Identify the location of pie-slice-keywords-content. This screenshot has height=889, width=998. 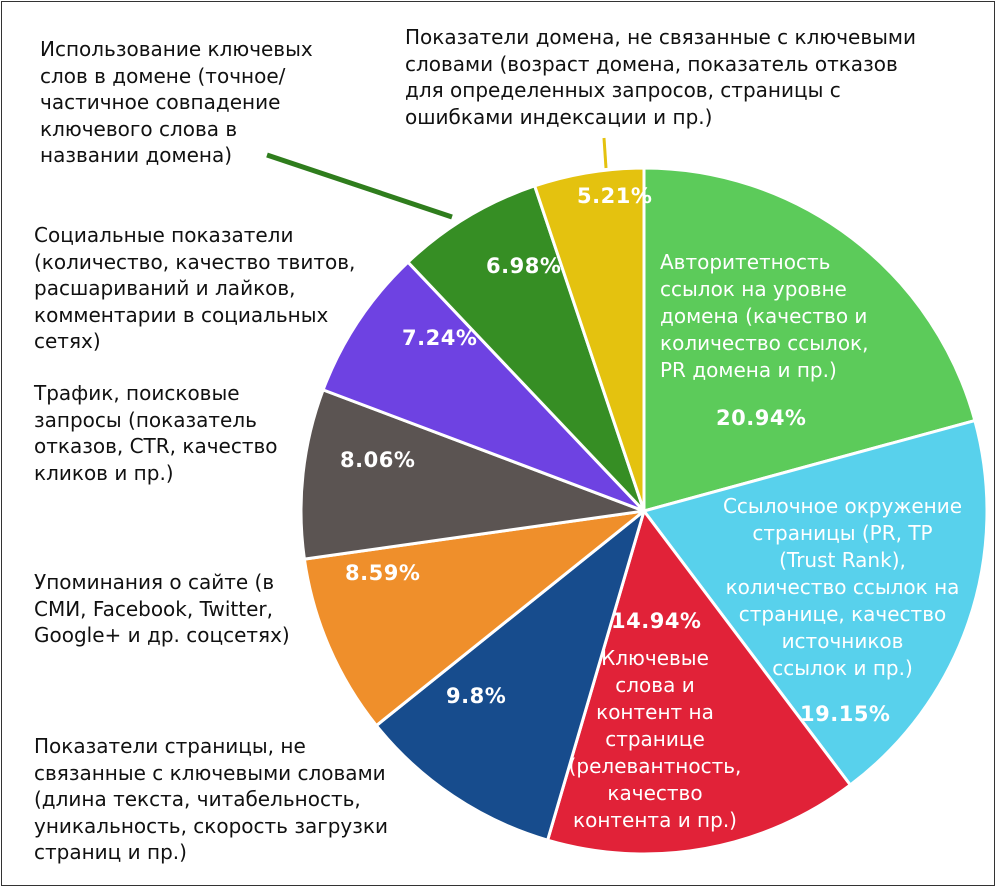
(699, 682).